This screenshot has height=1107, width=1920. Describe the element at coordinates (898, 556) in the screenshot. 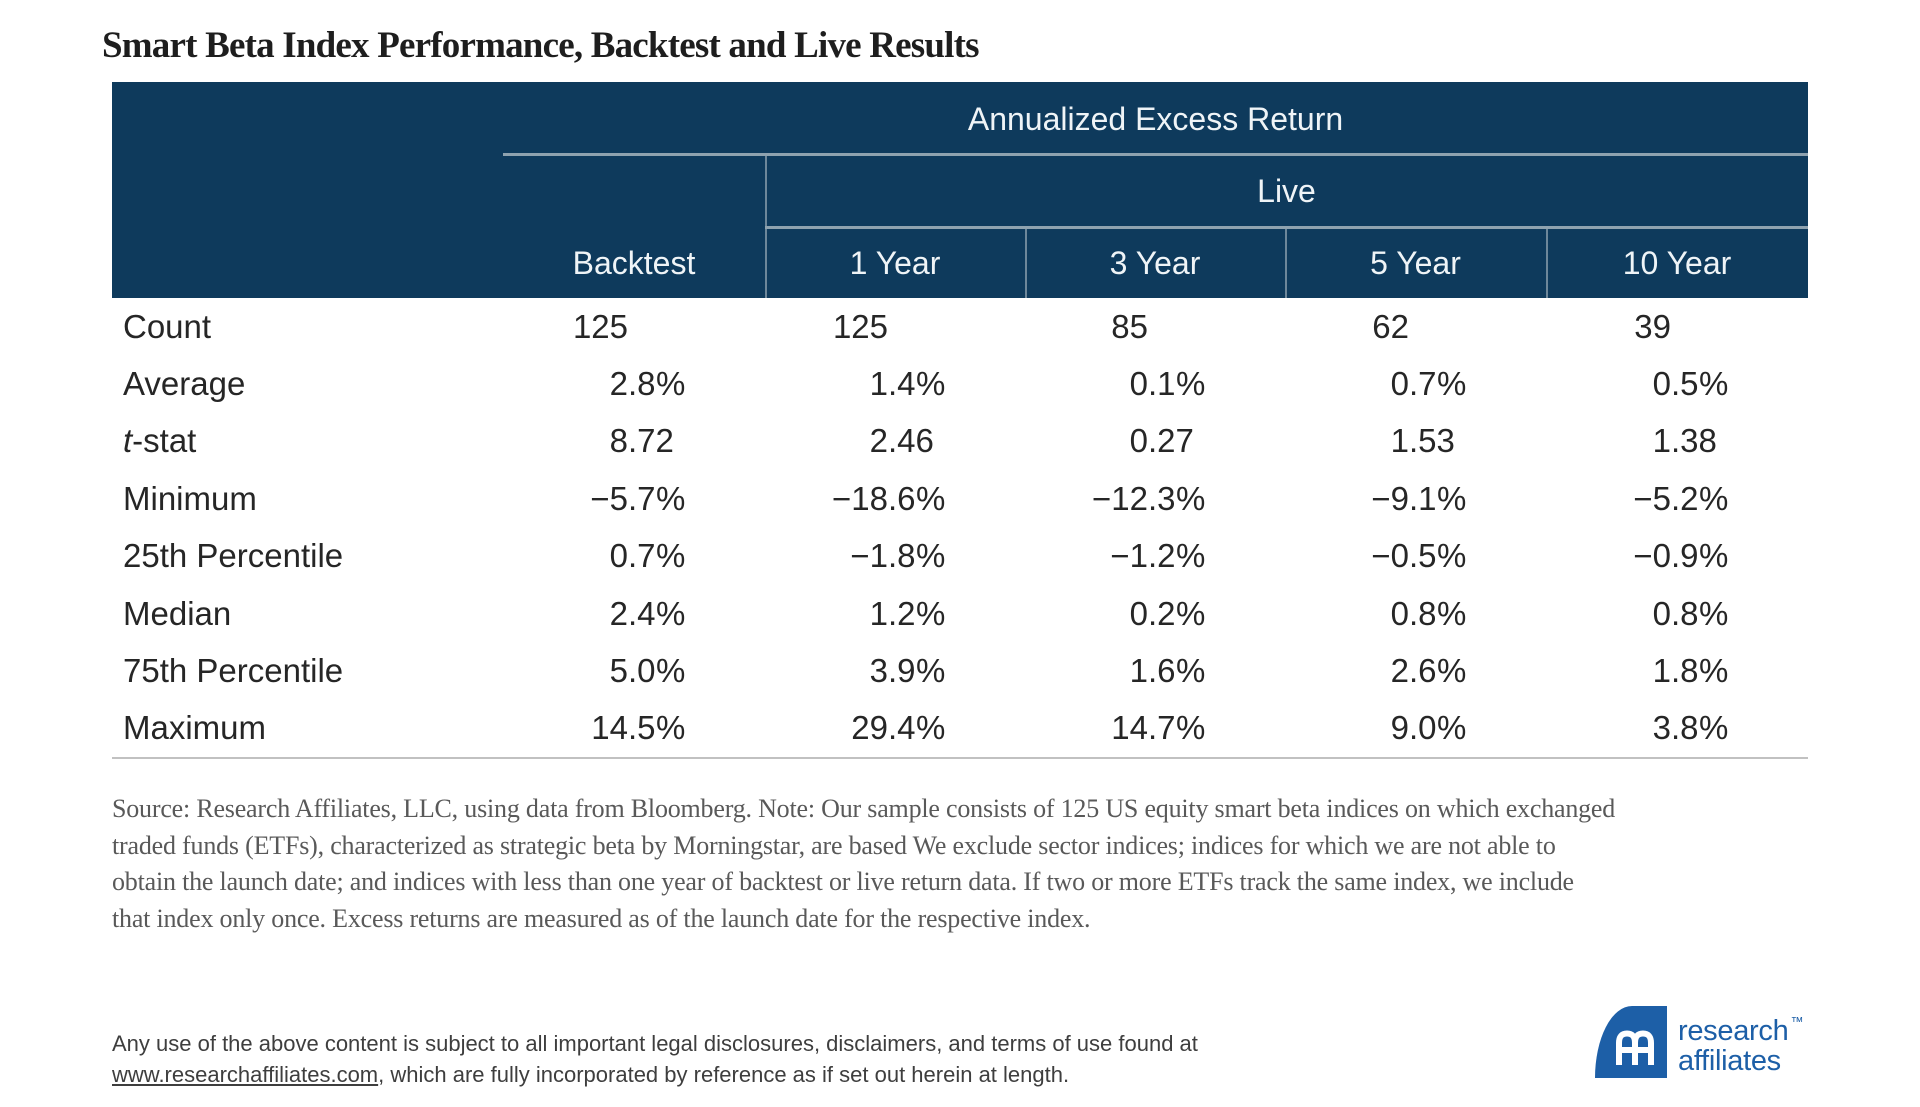

I see `cell-value: −1.8%` at that location.